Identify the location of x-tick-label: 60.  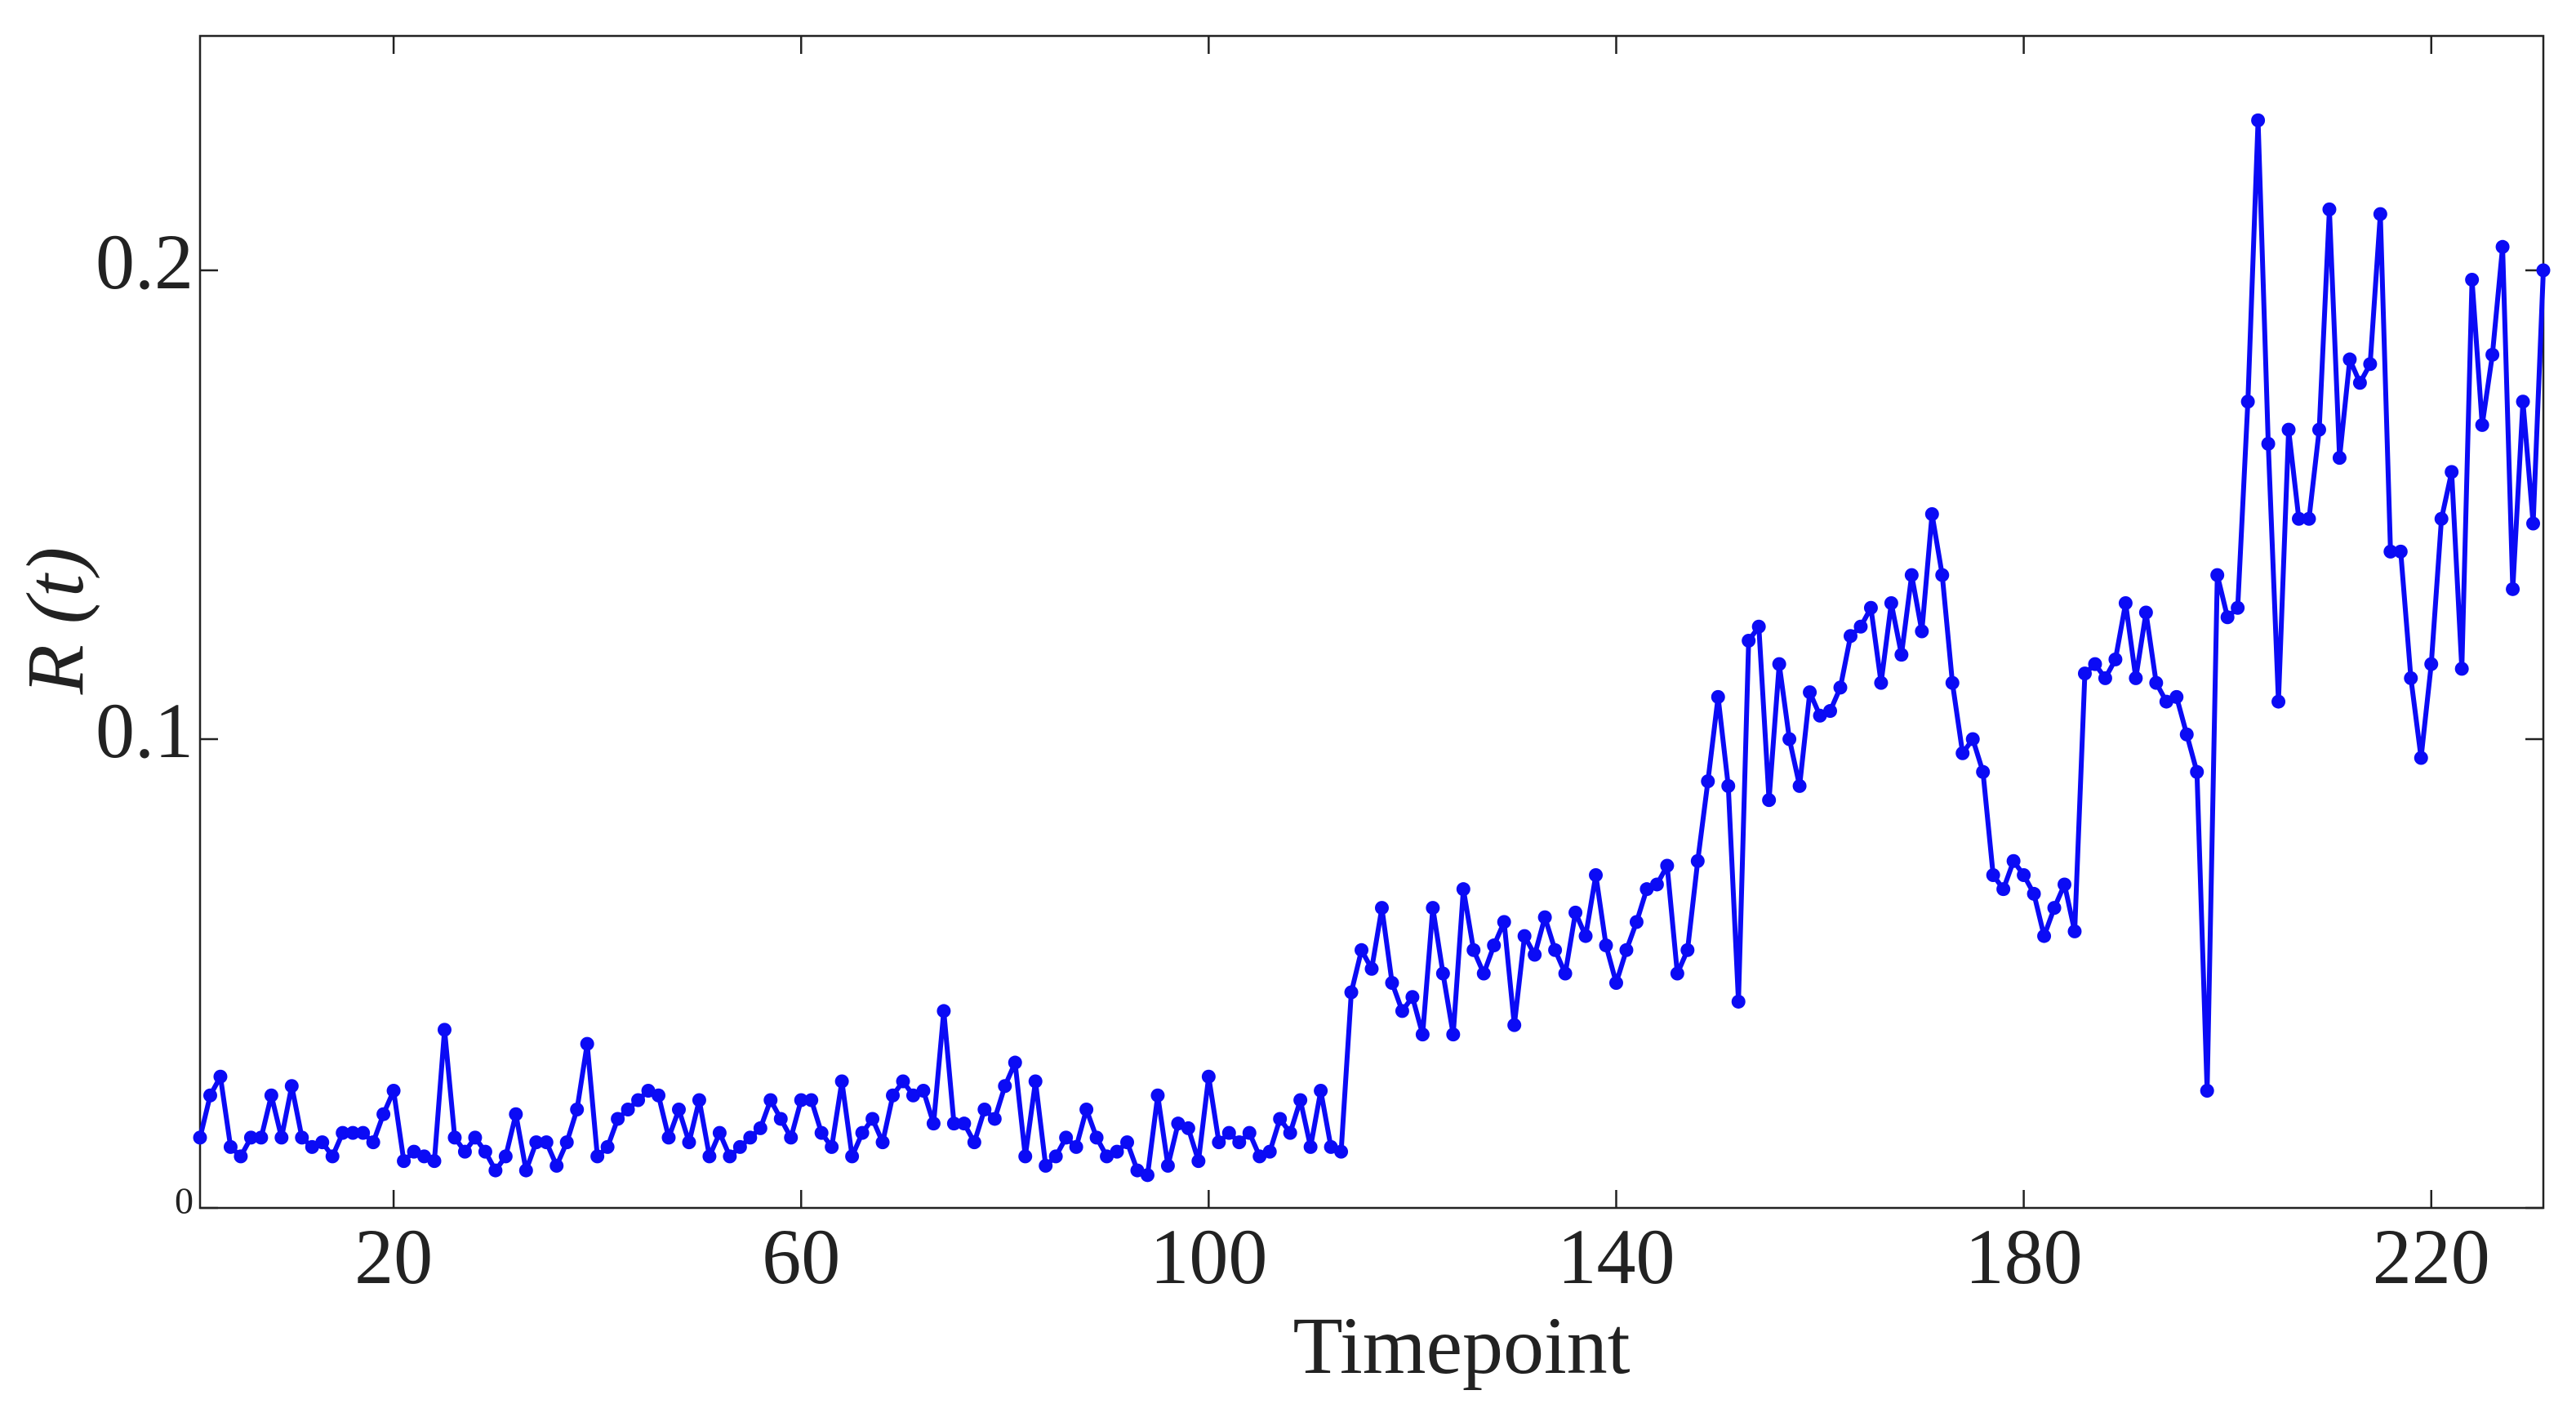
(801, 1256).